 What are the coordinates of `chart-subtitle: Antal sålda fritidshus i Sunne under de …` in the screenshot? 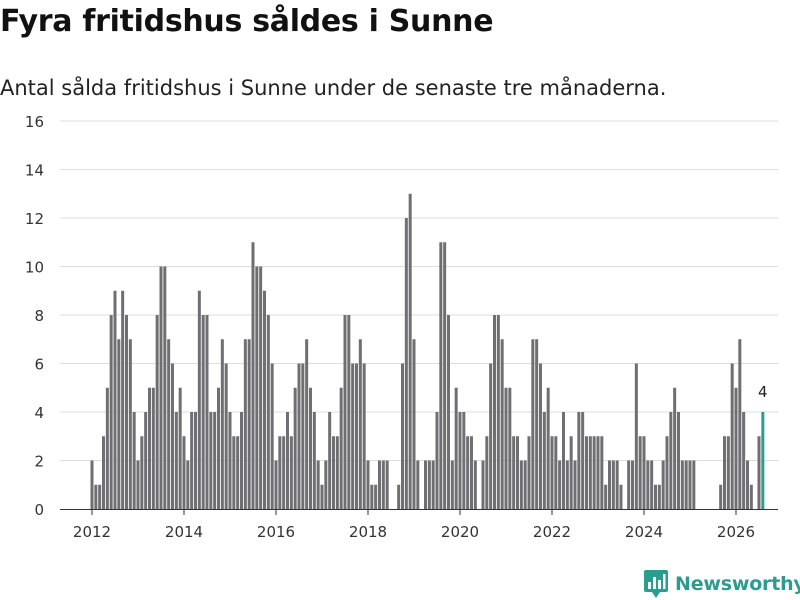 It's located at (333, 88).